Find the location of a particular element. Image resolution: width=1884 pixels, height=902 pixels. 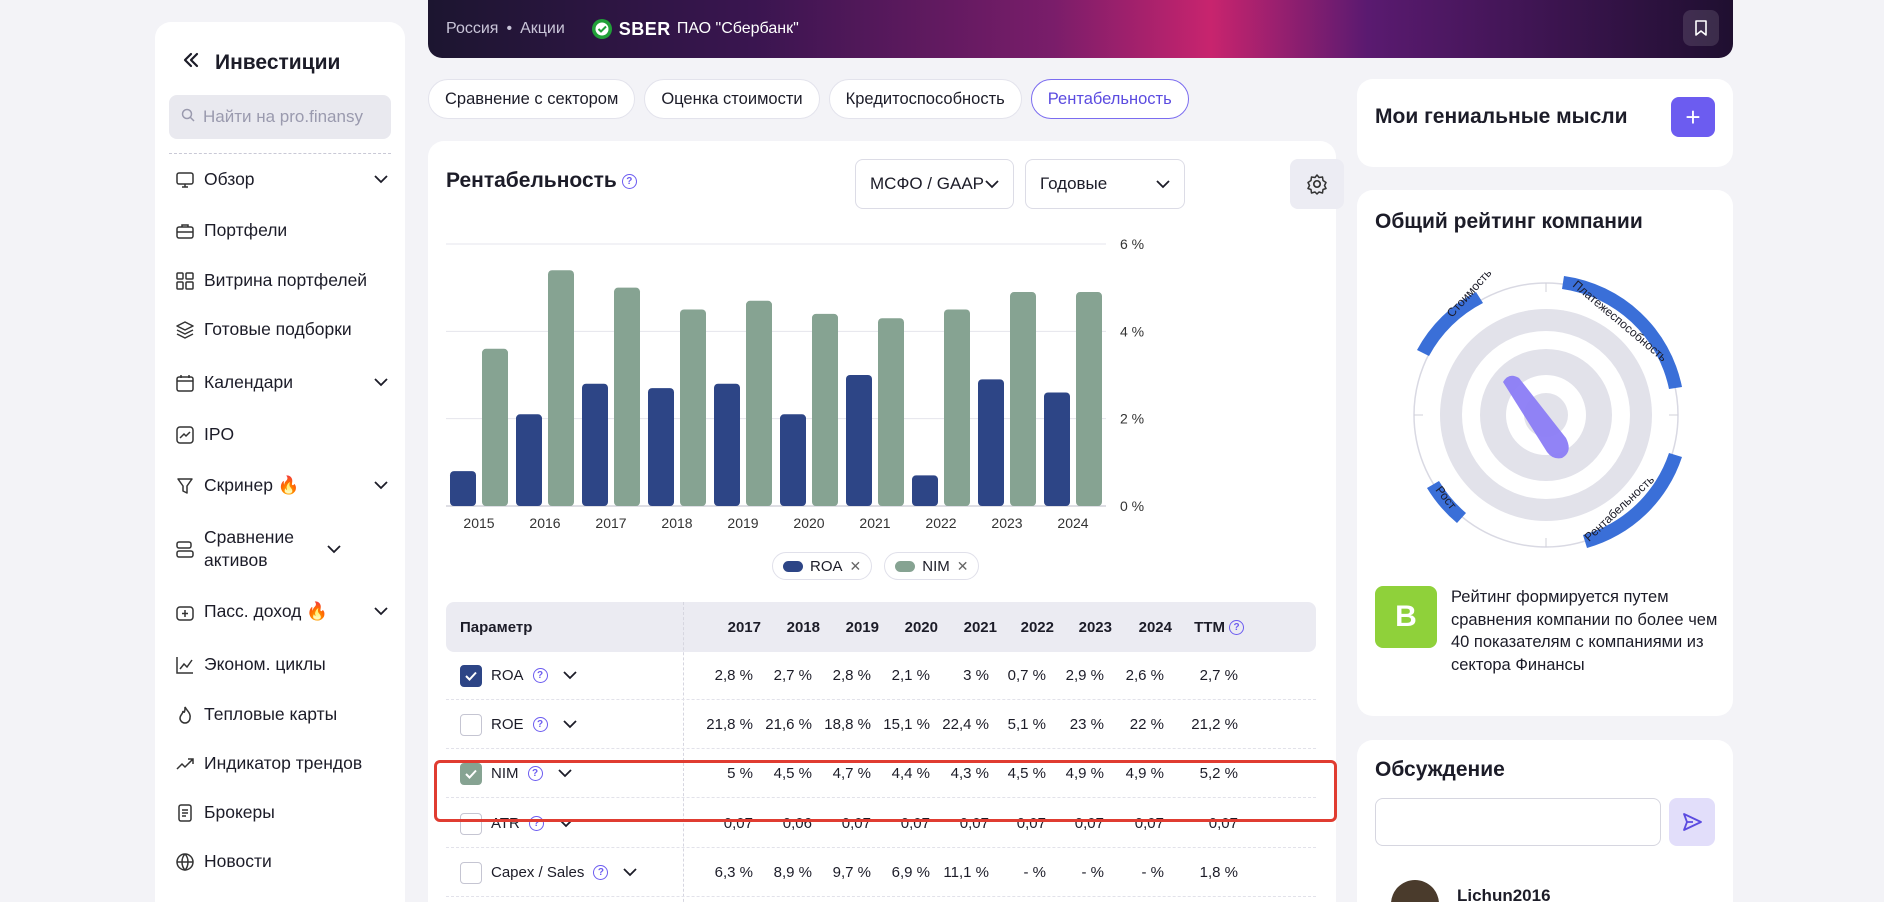

value-cell: 22,4 % is located at coordinates (965, 724).